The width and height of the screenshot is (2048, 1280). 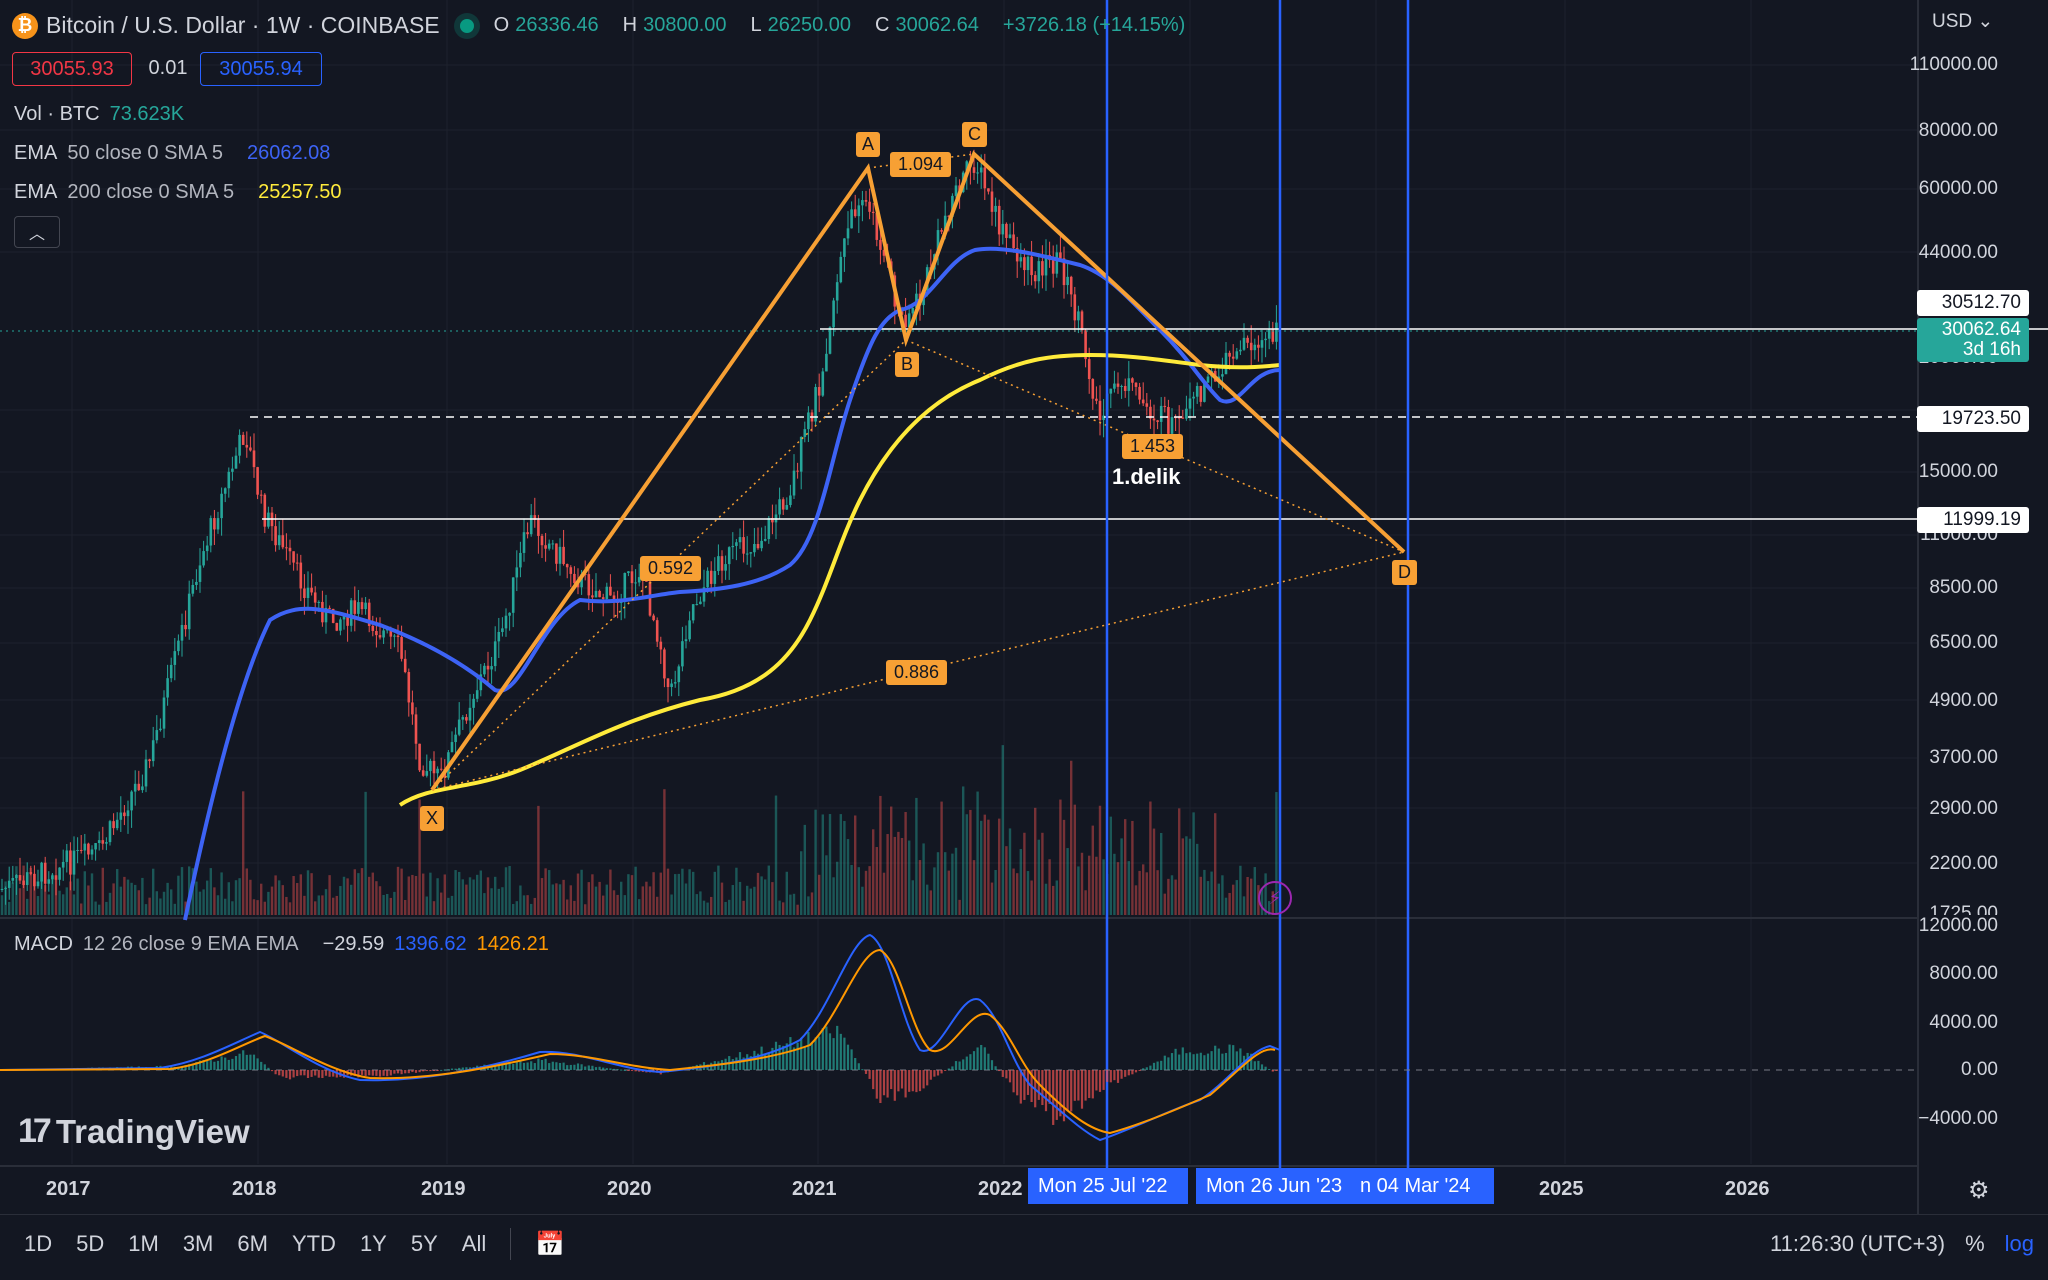 I want to click on time-marker-jul-22: Mon 25 Jul '22, so click(x=1108, y=1186).